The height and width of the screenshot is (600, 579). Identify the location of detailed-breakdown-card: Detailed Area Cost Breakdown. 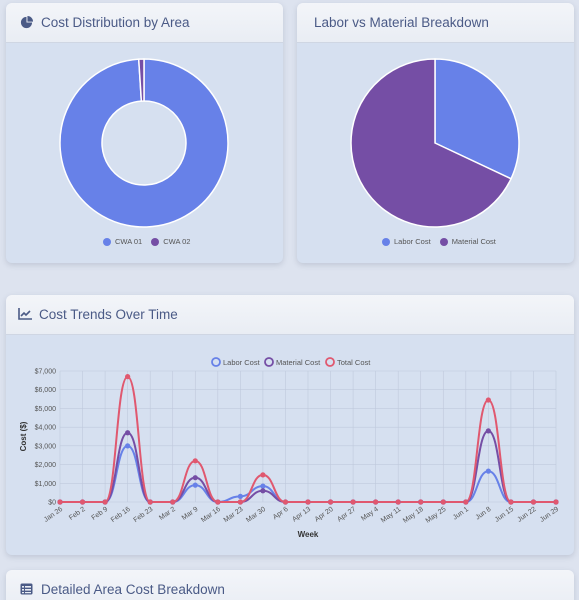
(290, 585).